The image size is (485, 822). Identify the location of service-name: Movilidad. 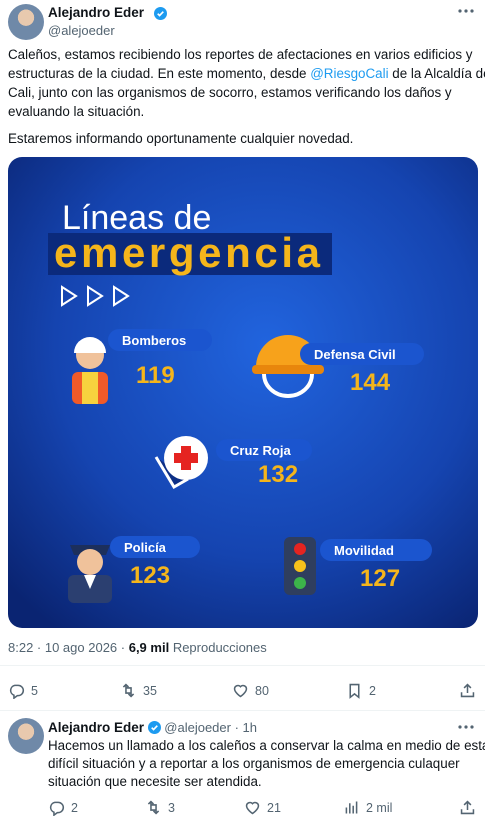
(364, 550).